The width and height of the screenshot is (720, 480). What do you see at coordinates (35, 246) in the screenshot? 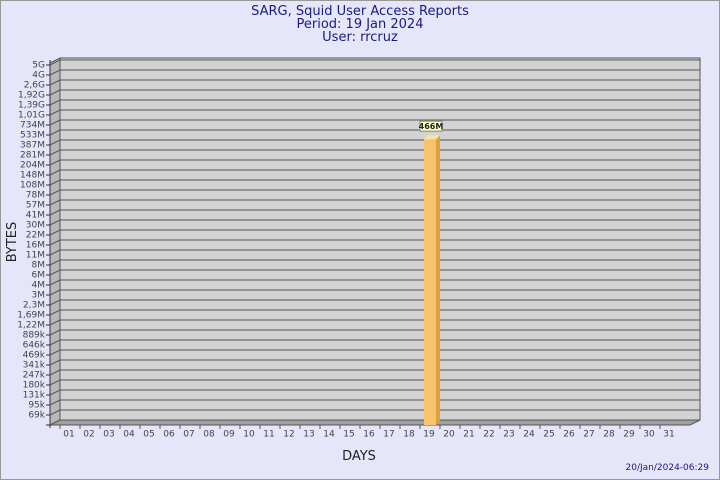
I see `y-tick-label: 16M` at bounding box center [35, 246].